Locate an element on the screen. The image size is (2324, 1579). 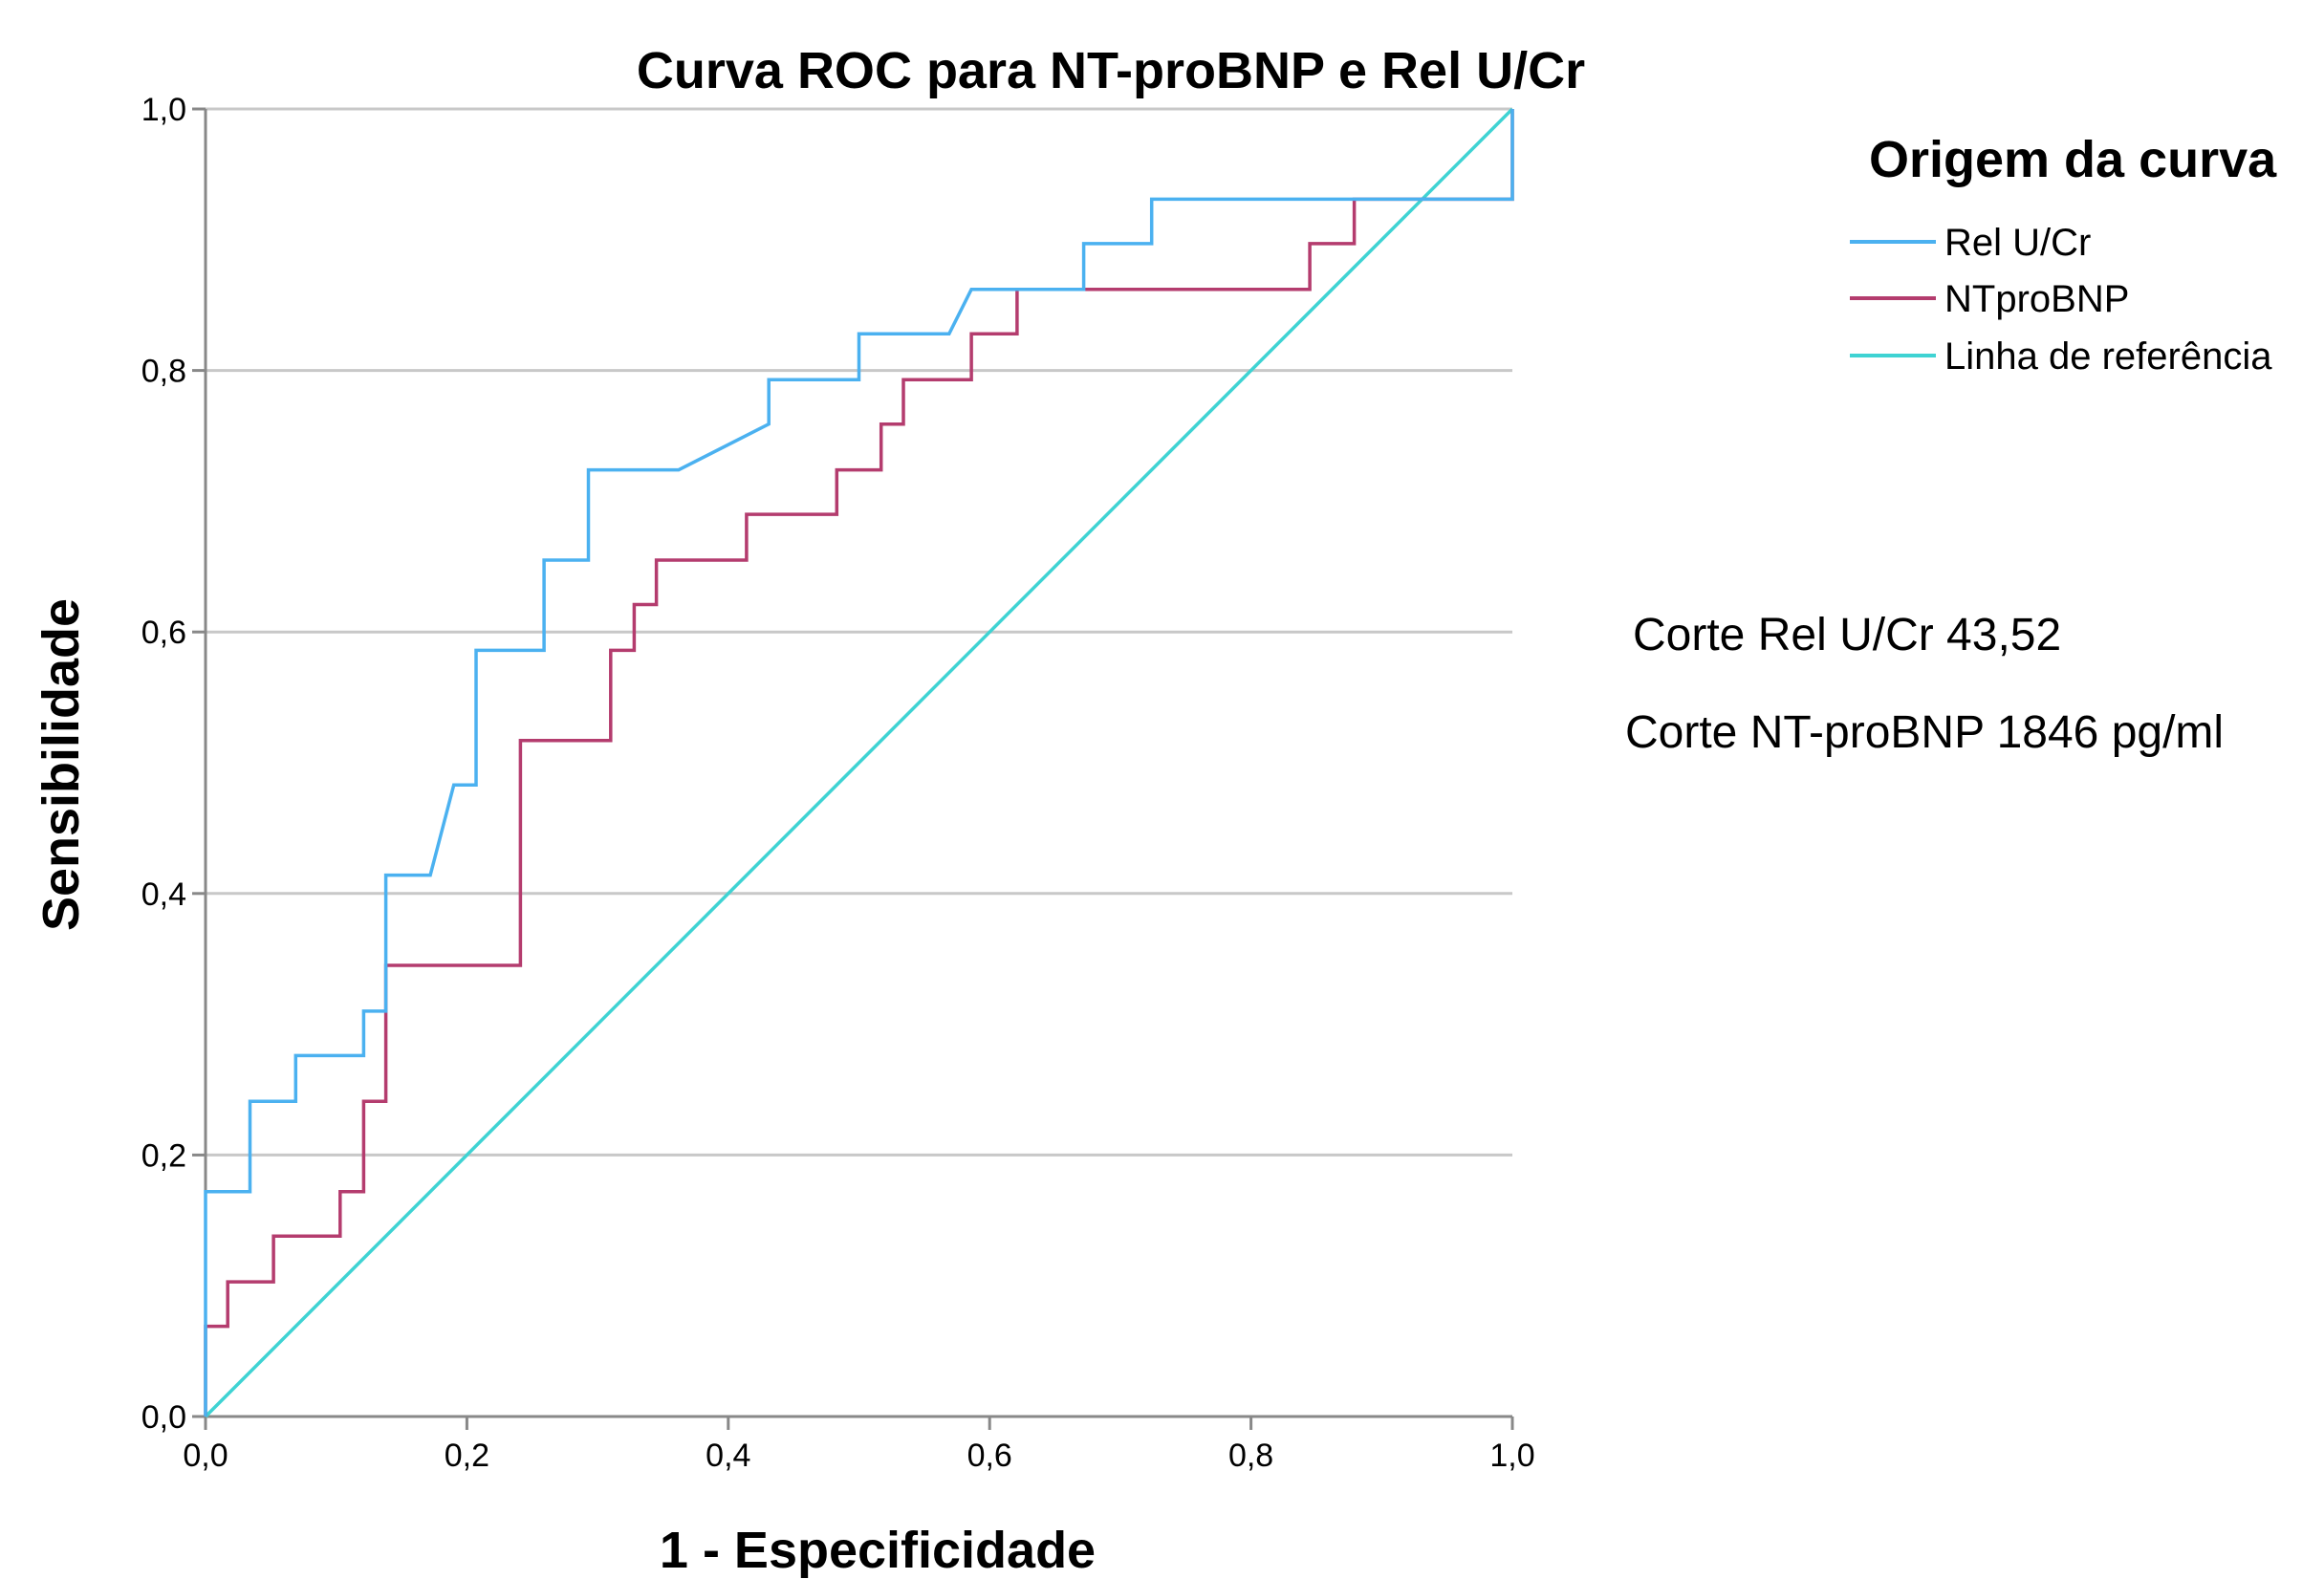
legend-label-2: Linha de referência is located at coordinates (2108, 356).